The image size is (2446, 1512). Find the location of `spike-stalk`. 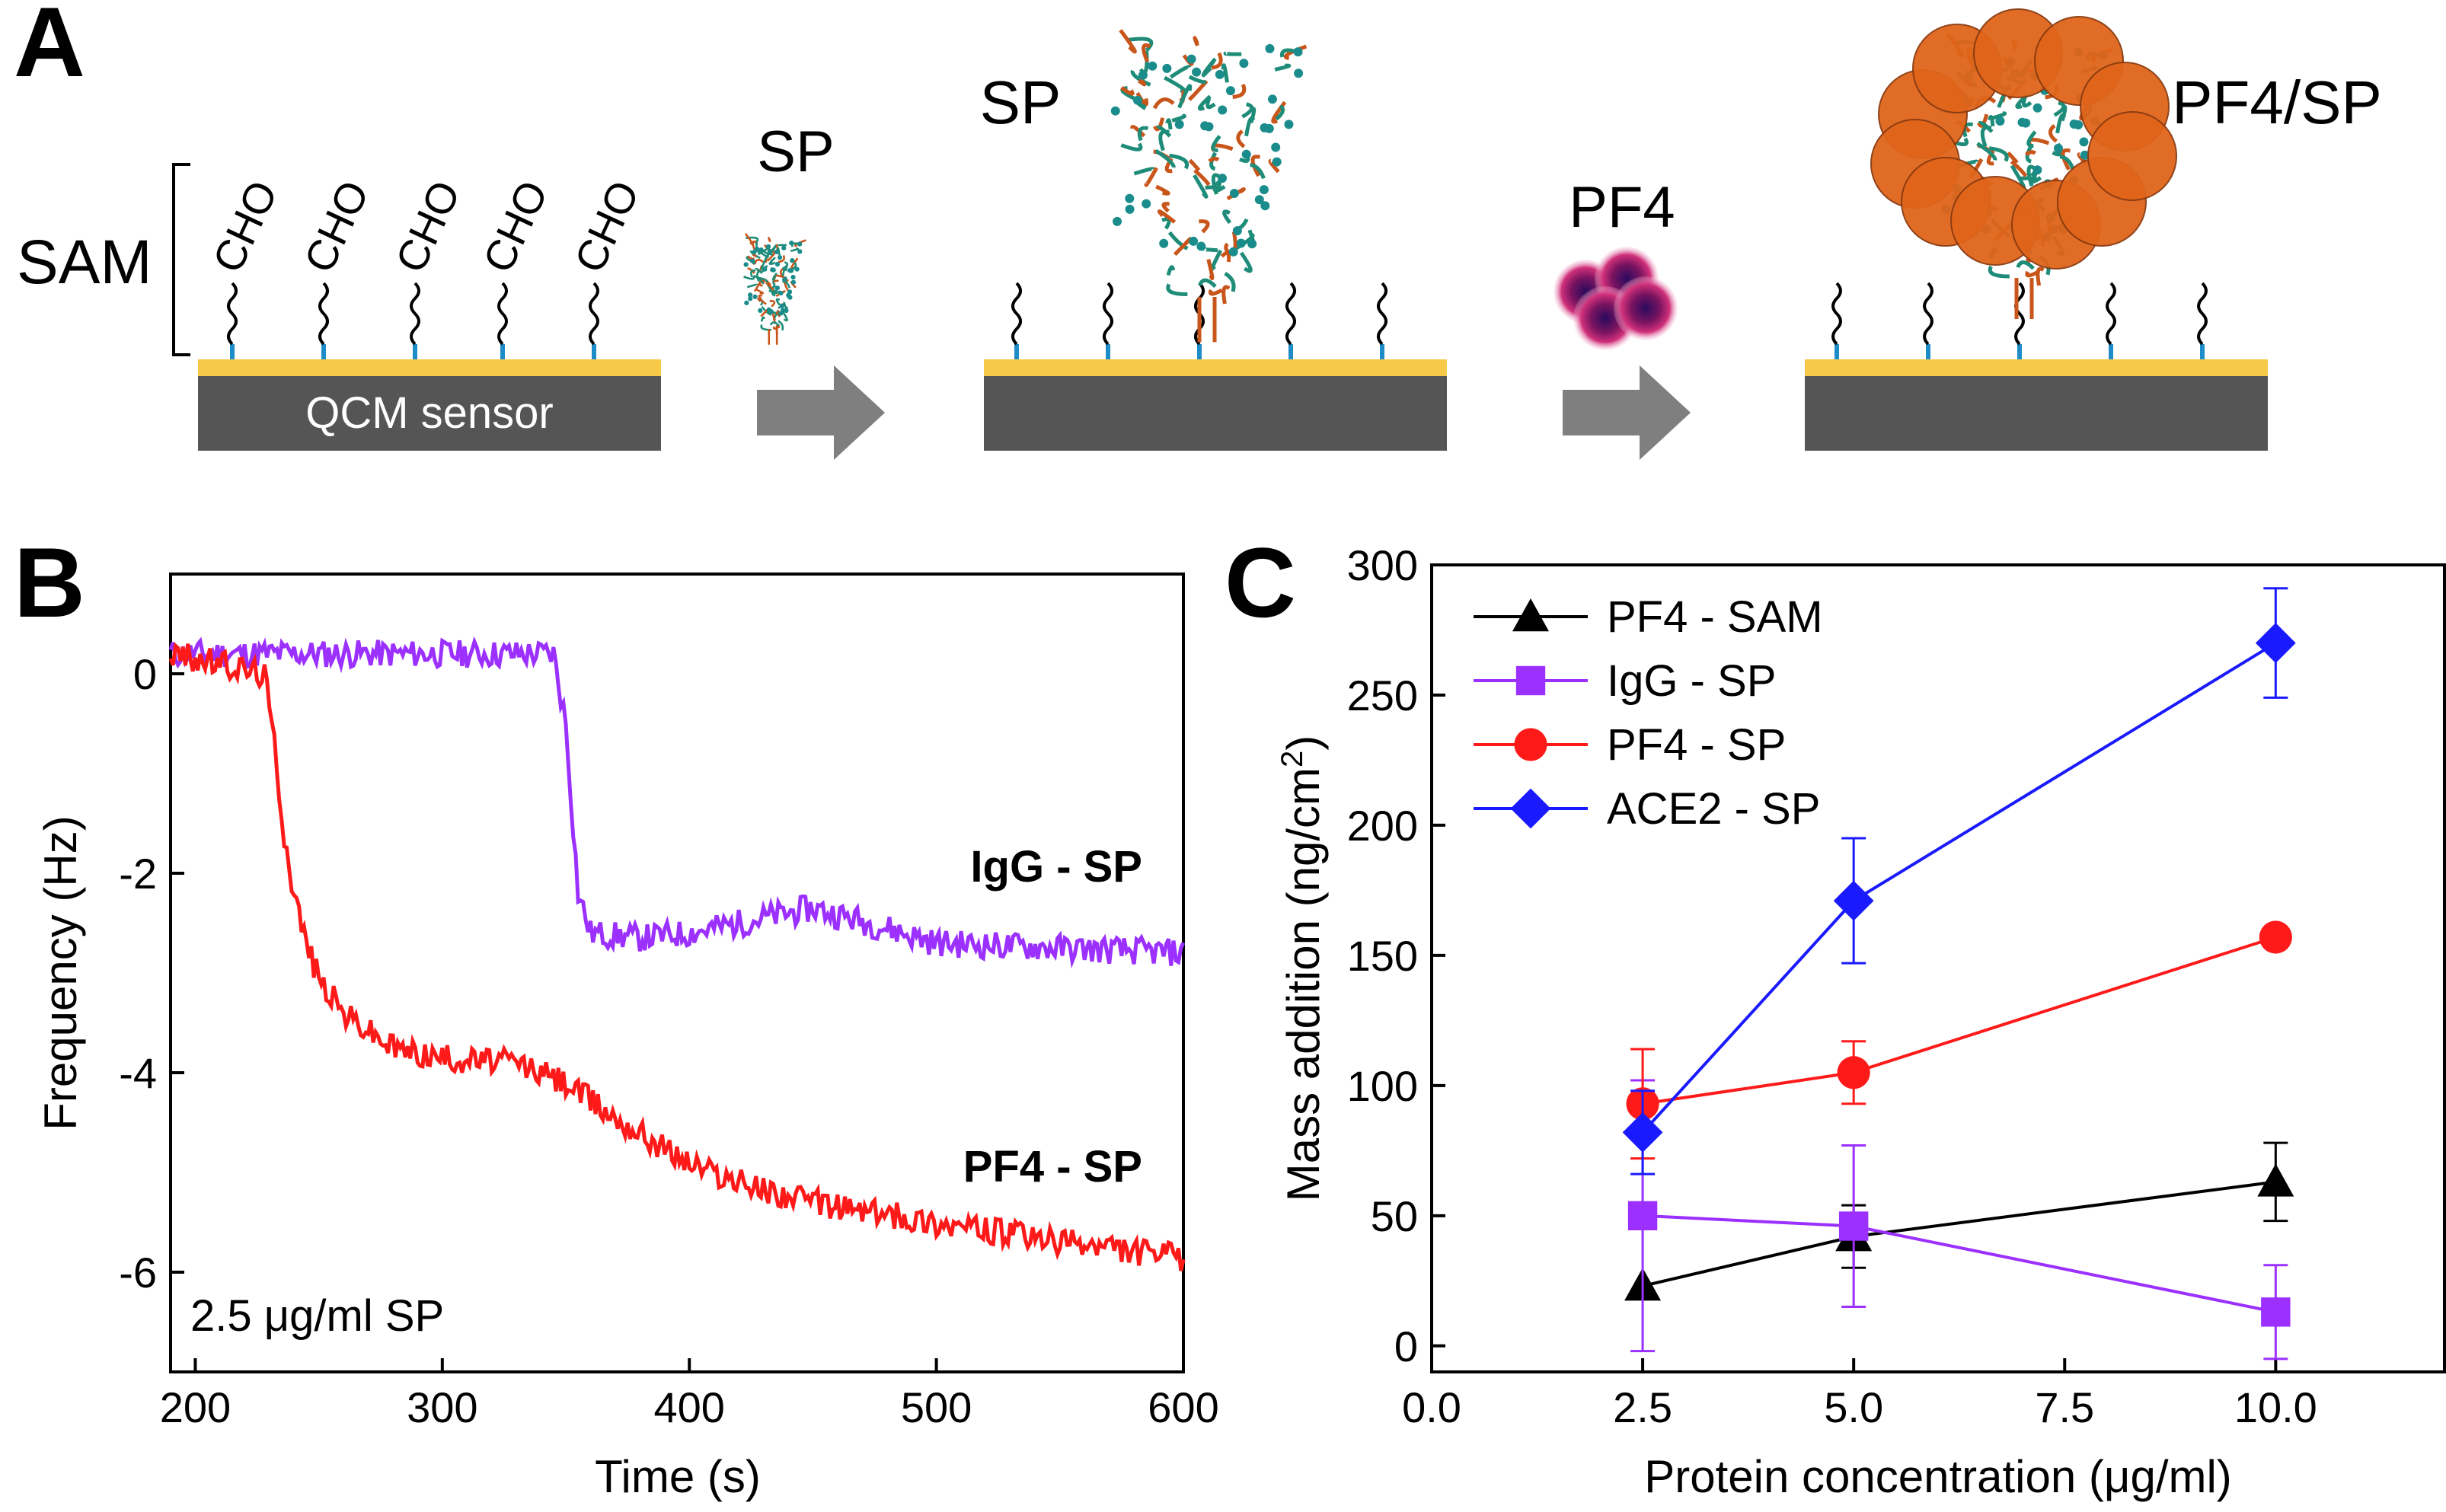

spike-stalk is located at coordinates (1207, 320).